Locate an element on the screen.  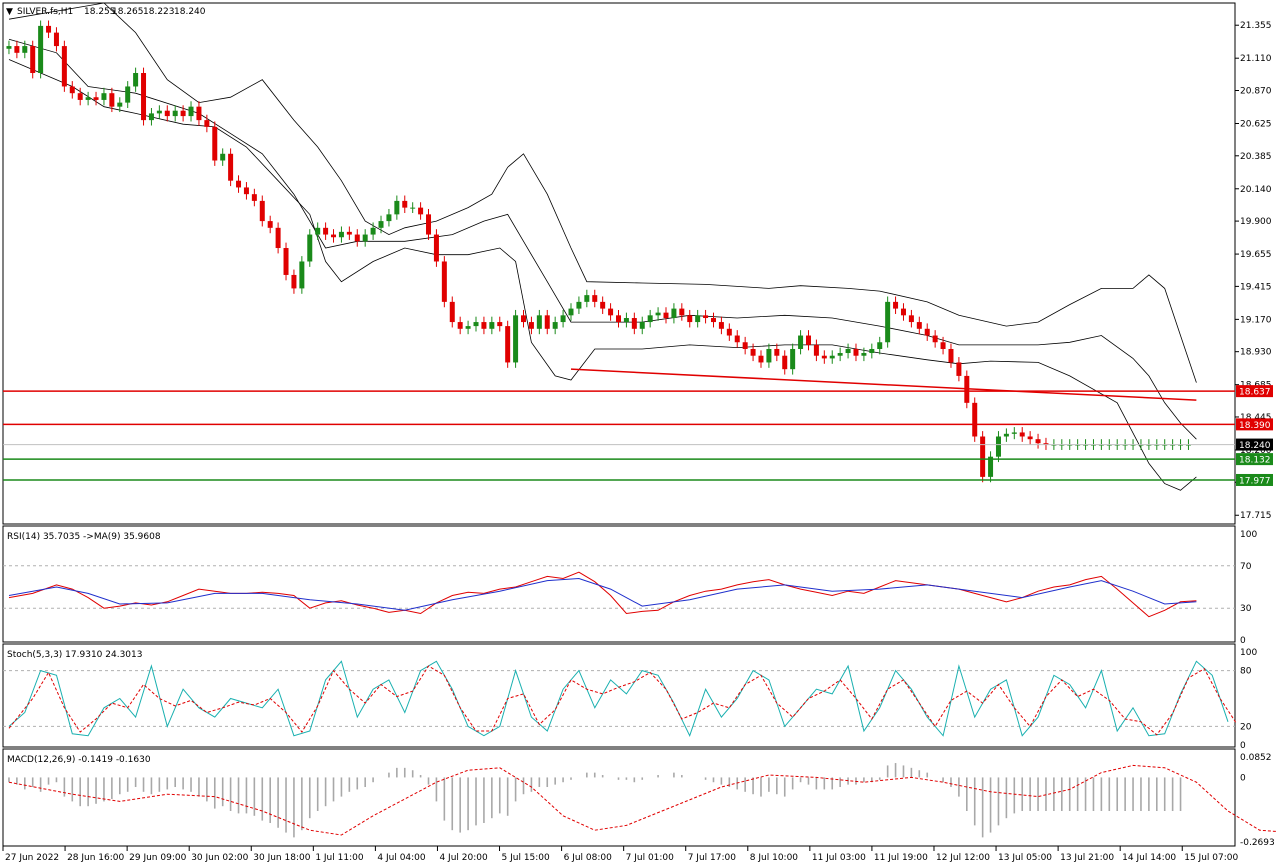
x-tick-label: 5 Jul 15:00 is located at coordinates (526, 858).